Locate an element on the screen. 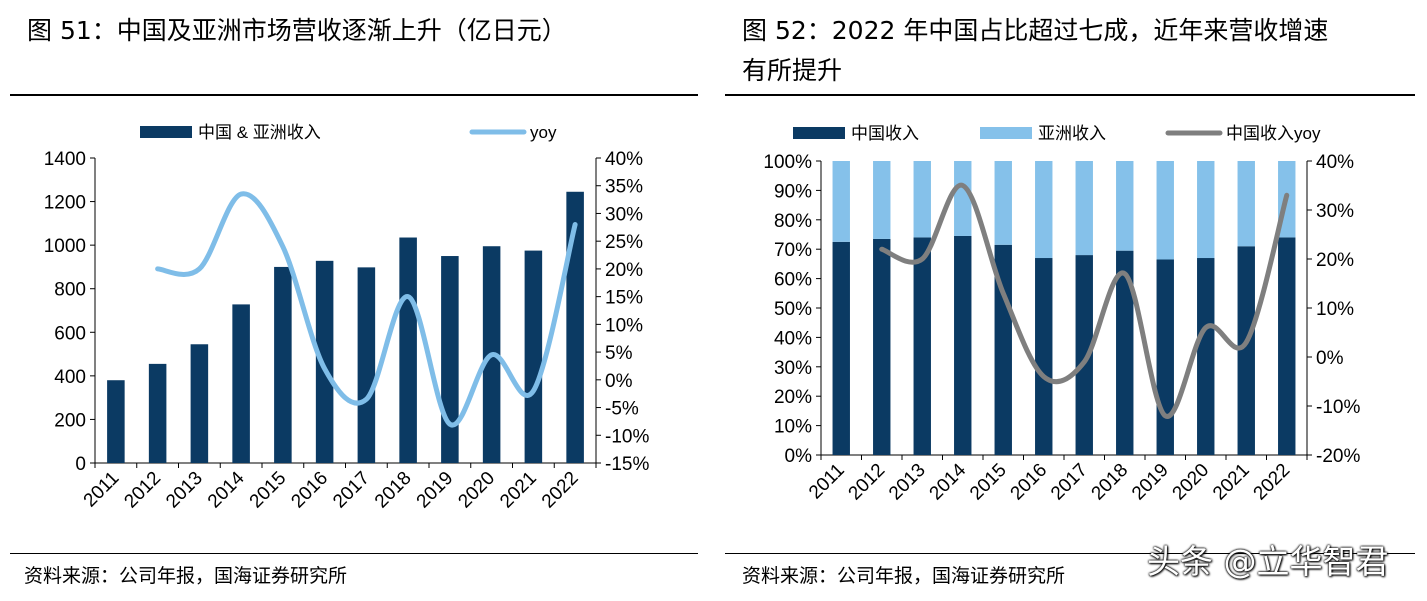 The image size is (1427, 601). x-tick-label: 2018 is located at coordinates (1110, 482).